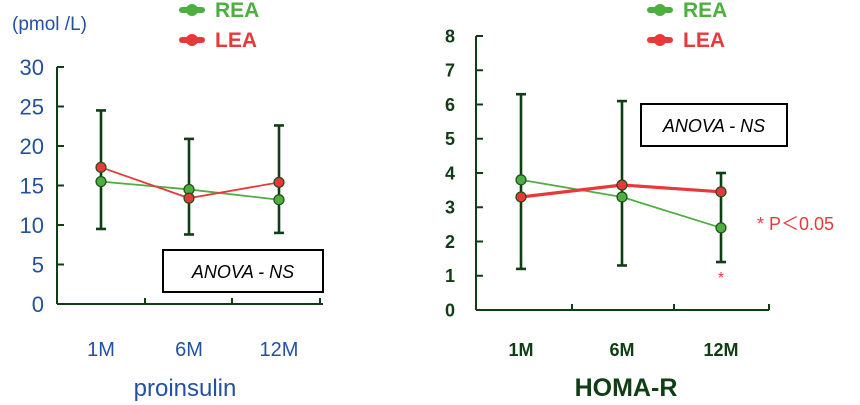 This screenshot has width=860, height=405. I want to click on y-tick-label: 20, so click(32, 146).